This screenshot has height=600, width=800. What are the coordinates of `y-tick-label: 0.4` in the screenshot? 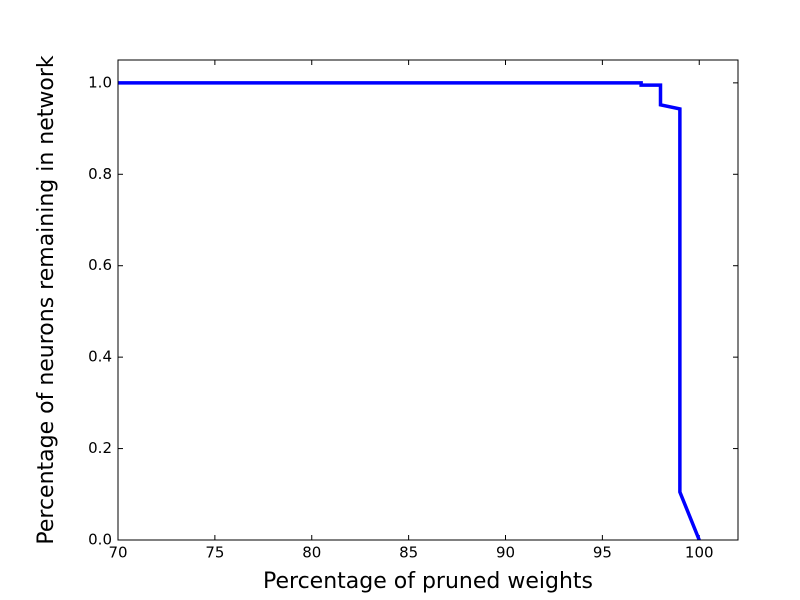 It's located at (100, 357).